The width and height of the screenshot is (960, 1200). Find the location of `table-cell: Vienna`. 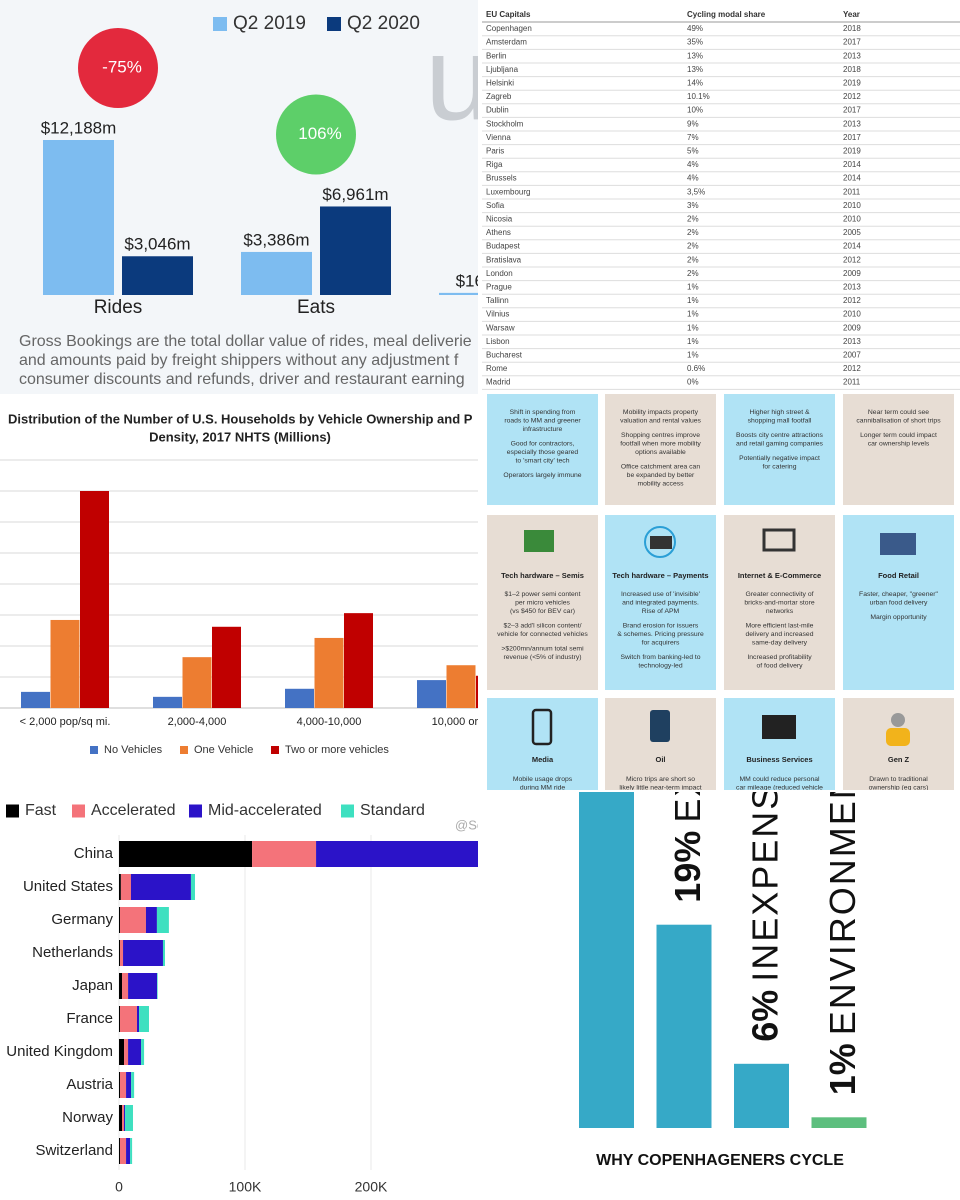

table-cell: Vienna is located at coordinates (498, 137).